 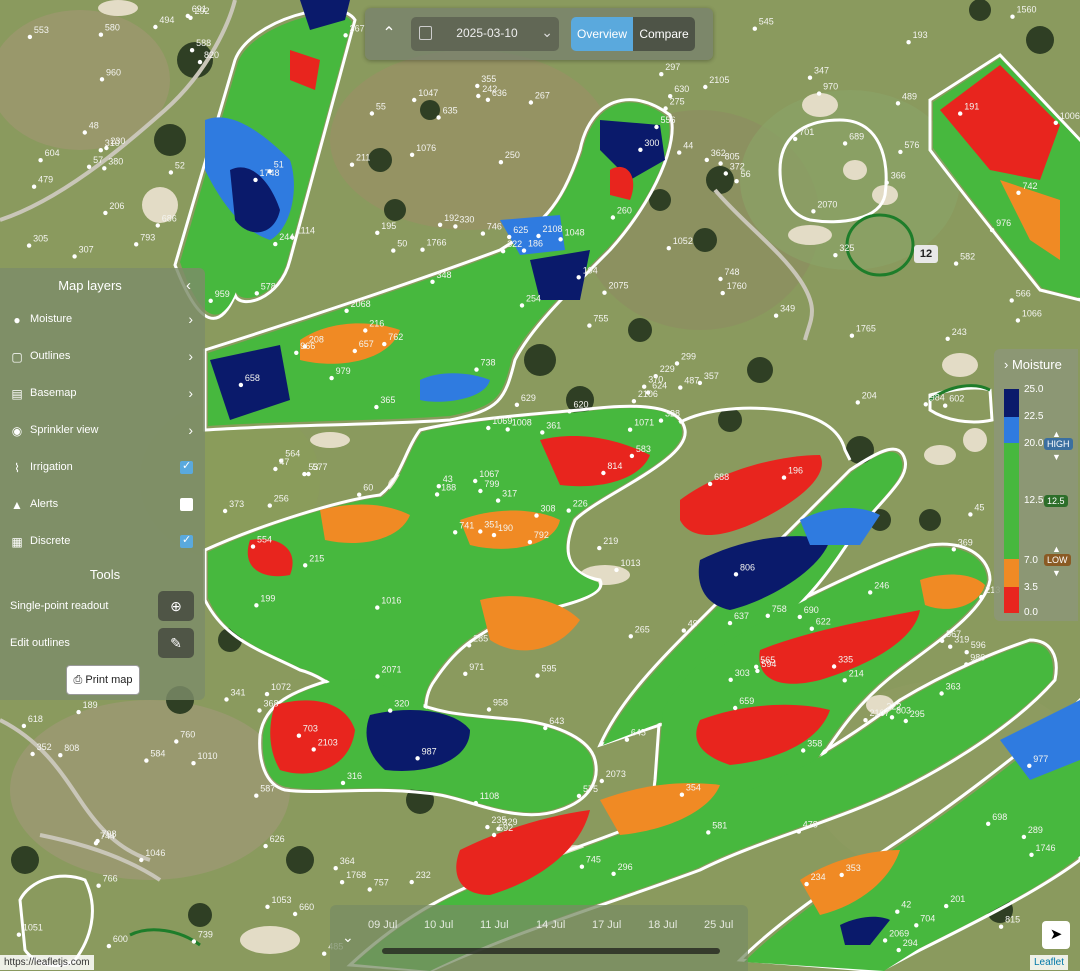 I want to click on attribution-link: https://leafletjs.com, so click(x=47, y=962).